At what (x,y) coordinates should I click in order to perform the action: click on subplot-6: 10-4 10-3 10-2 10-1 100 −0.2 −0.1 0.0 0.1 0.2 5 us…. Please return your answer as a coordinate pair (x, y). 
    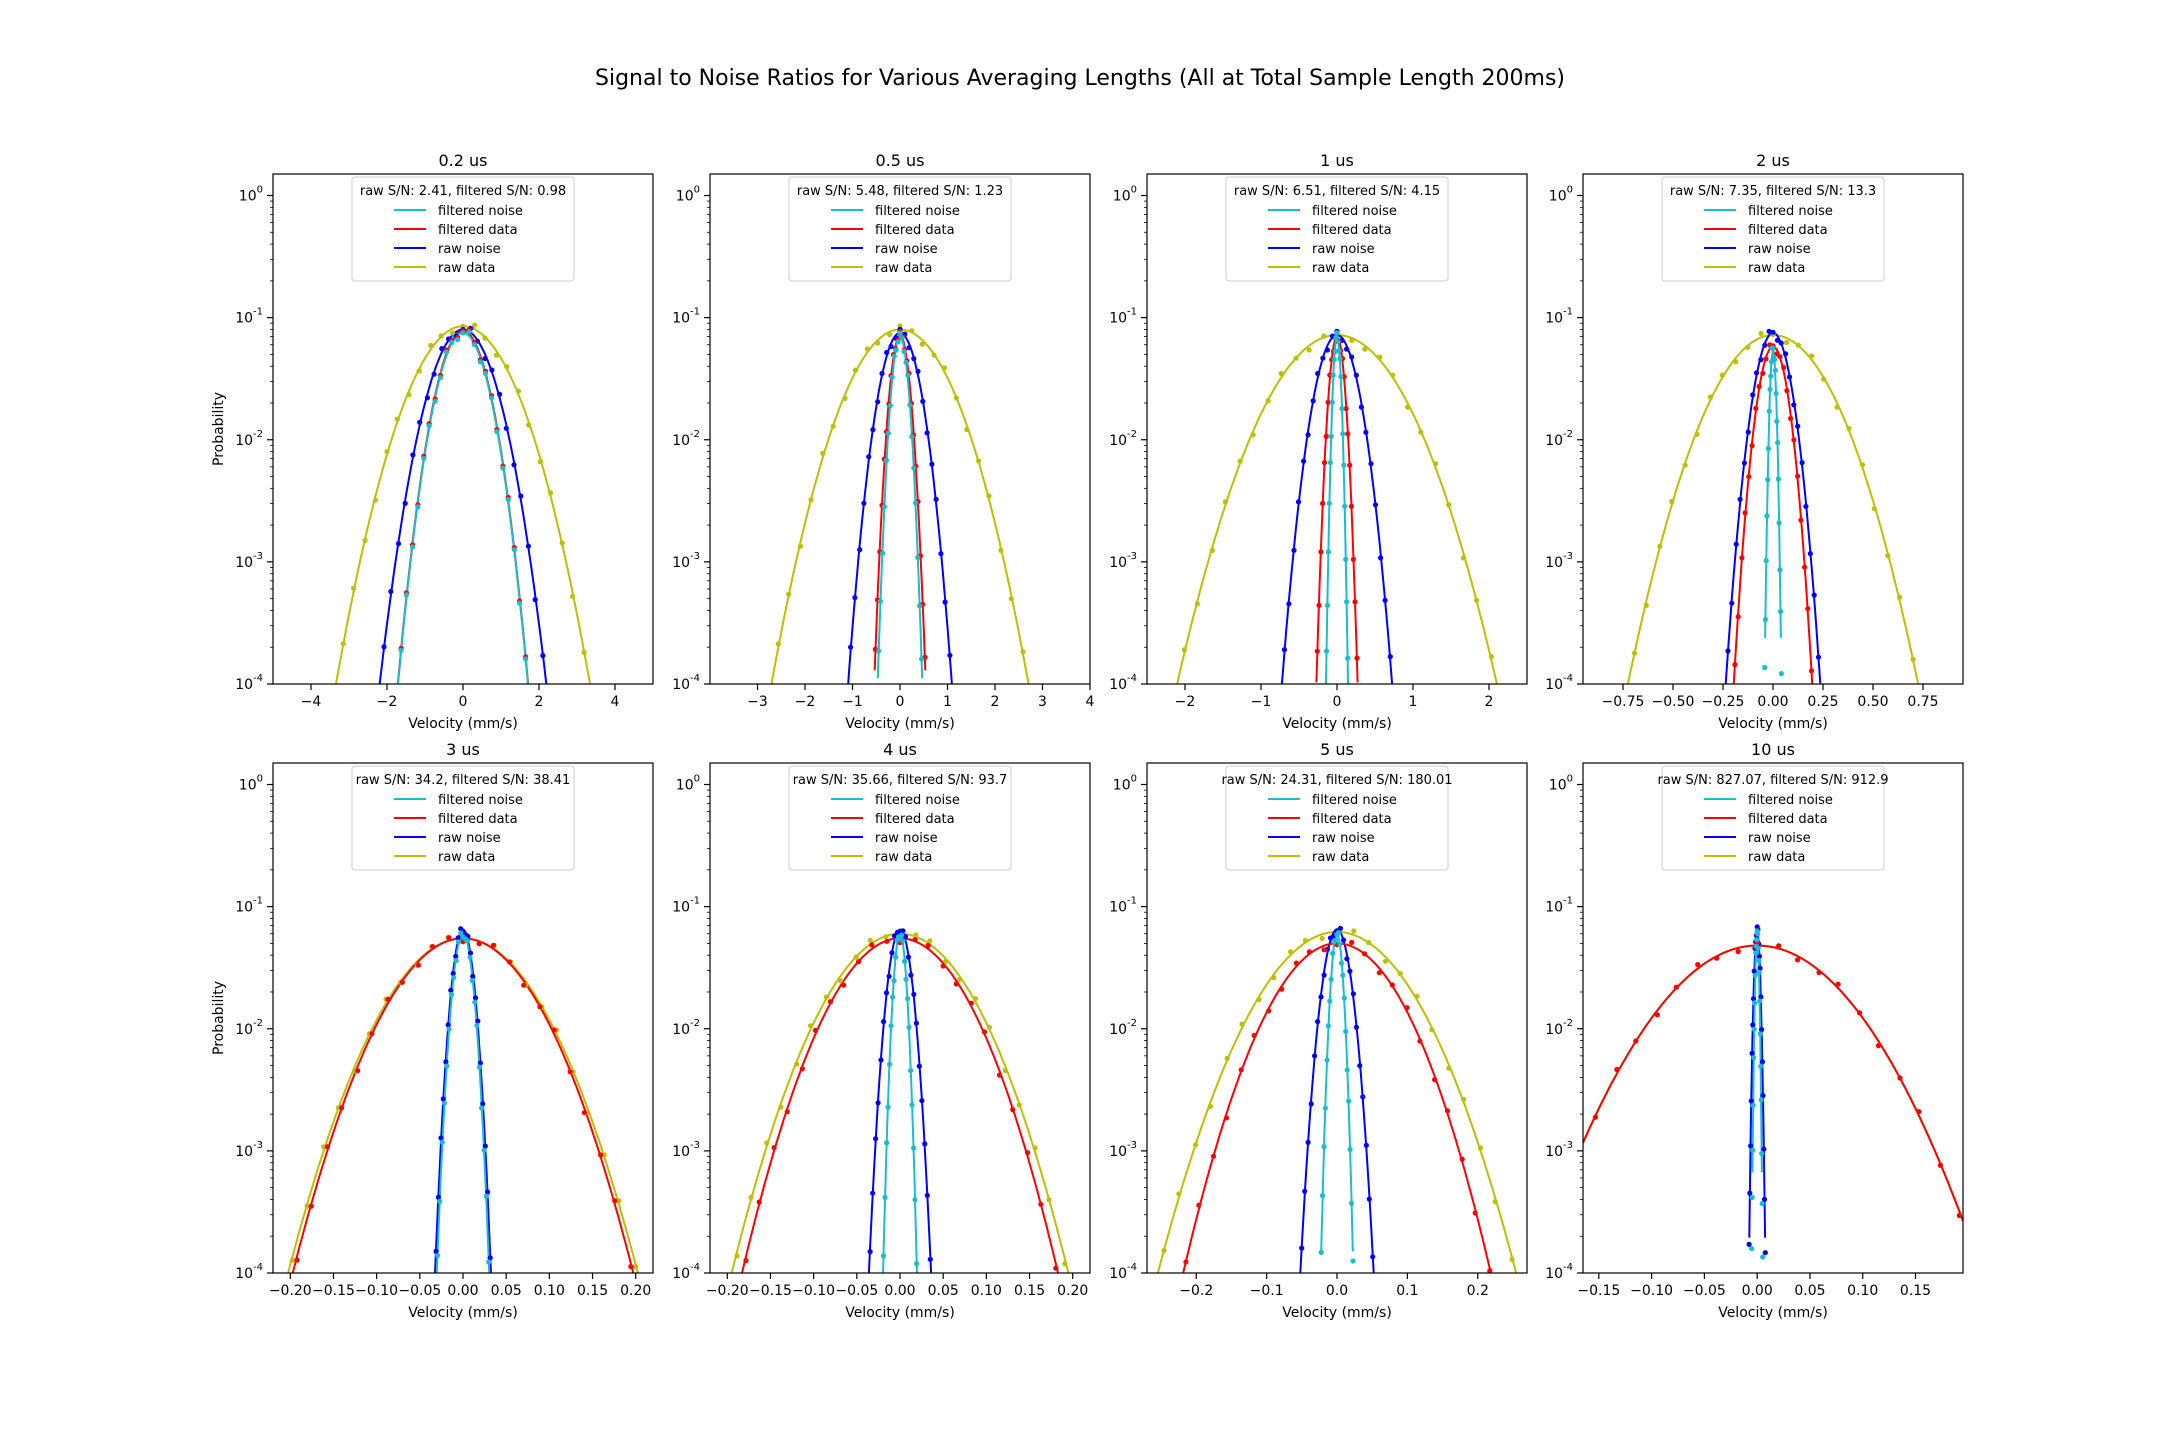
    Looking at the image, I should click on (1318, 1030).